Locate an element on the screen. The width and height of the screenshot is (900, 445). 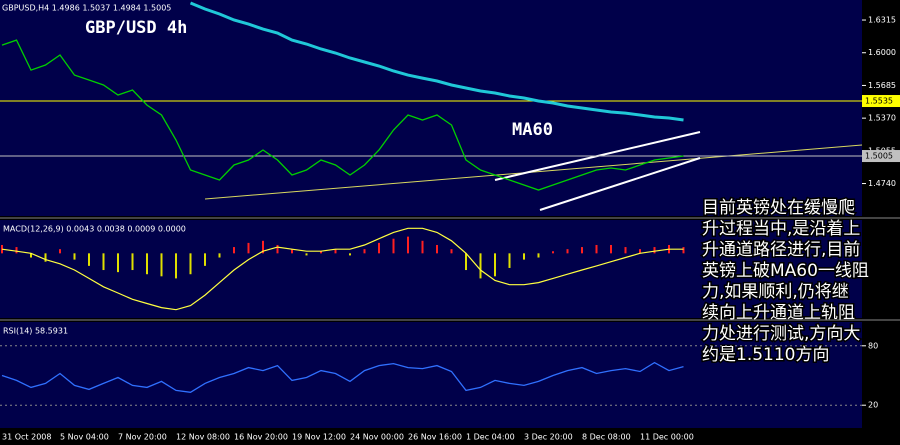
chart-subtitle: GBPUSD,H4 1.4986 1.5037 1.4984 1.5005 is located at coordinates (86, 8).